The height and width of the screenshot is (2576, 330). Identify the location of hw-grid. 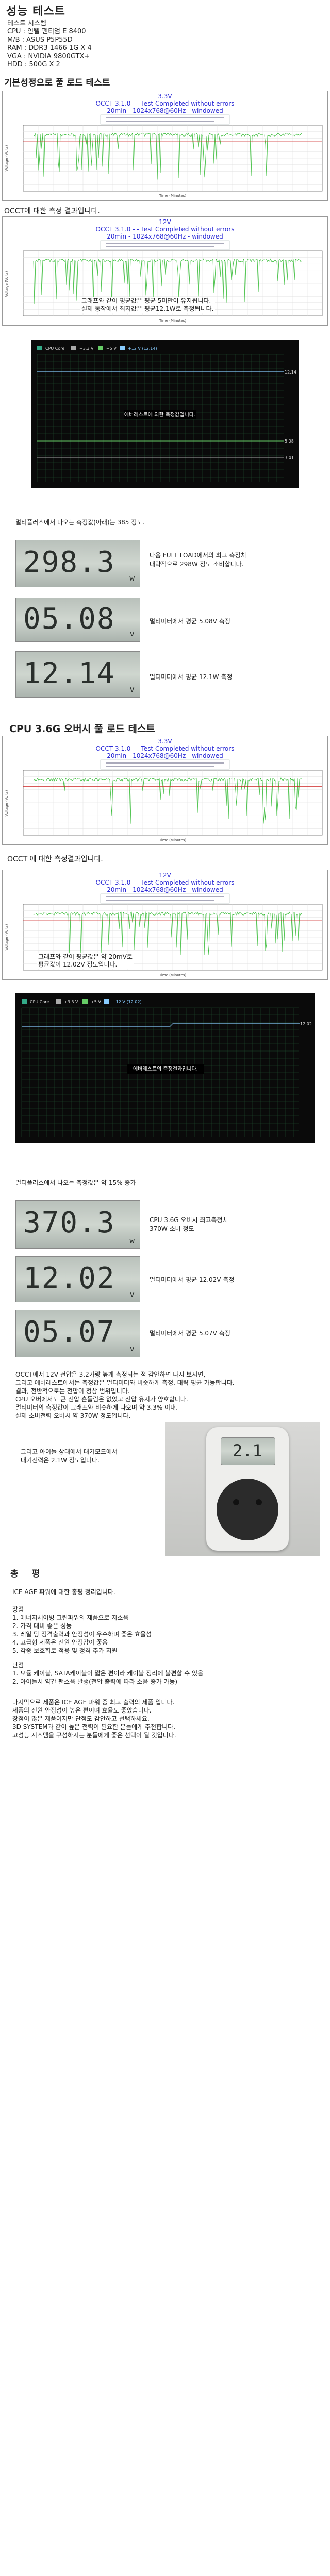
(160, 1072).